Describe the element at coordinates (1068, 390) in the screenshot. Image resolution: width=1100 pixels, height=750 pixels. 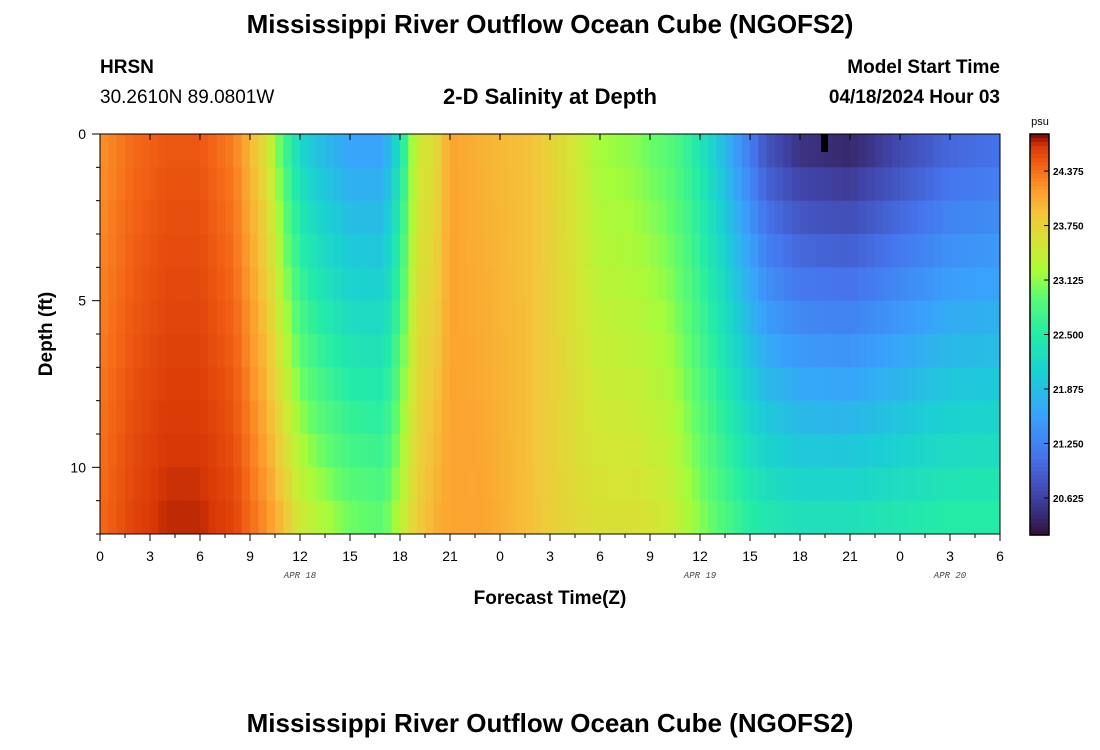
I see `colorbar-tick-label: 21.875` at that location.